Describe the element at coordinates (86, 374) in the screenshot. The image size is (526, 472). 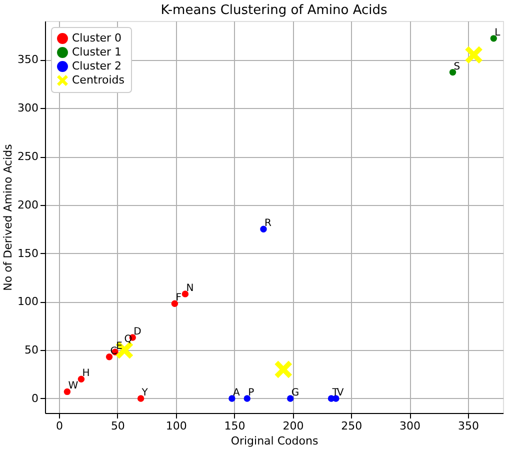
I see `annotation: H` at that location.